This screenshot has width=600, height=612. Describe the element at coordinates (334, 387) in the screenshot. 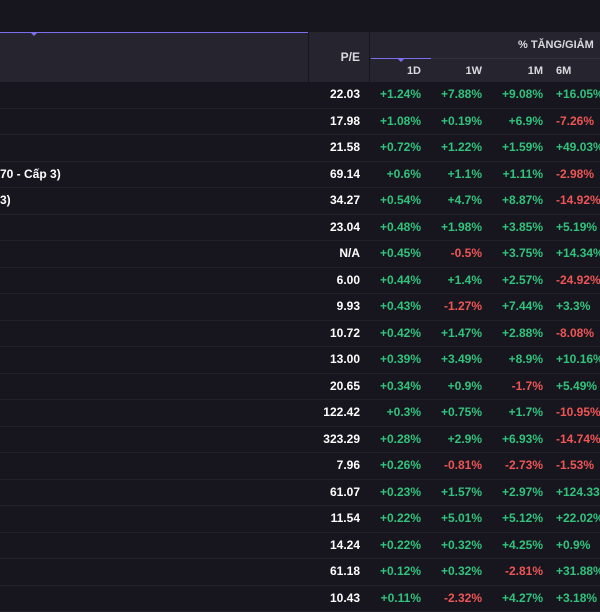

I see `pe-value: 20.65` at that location.